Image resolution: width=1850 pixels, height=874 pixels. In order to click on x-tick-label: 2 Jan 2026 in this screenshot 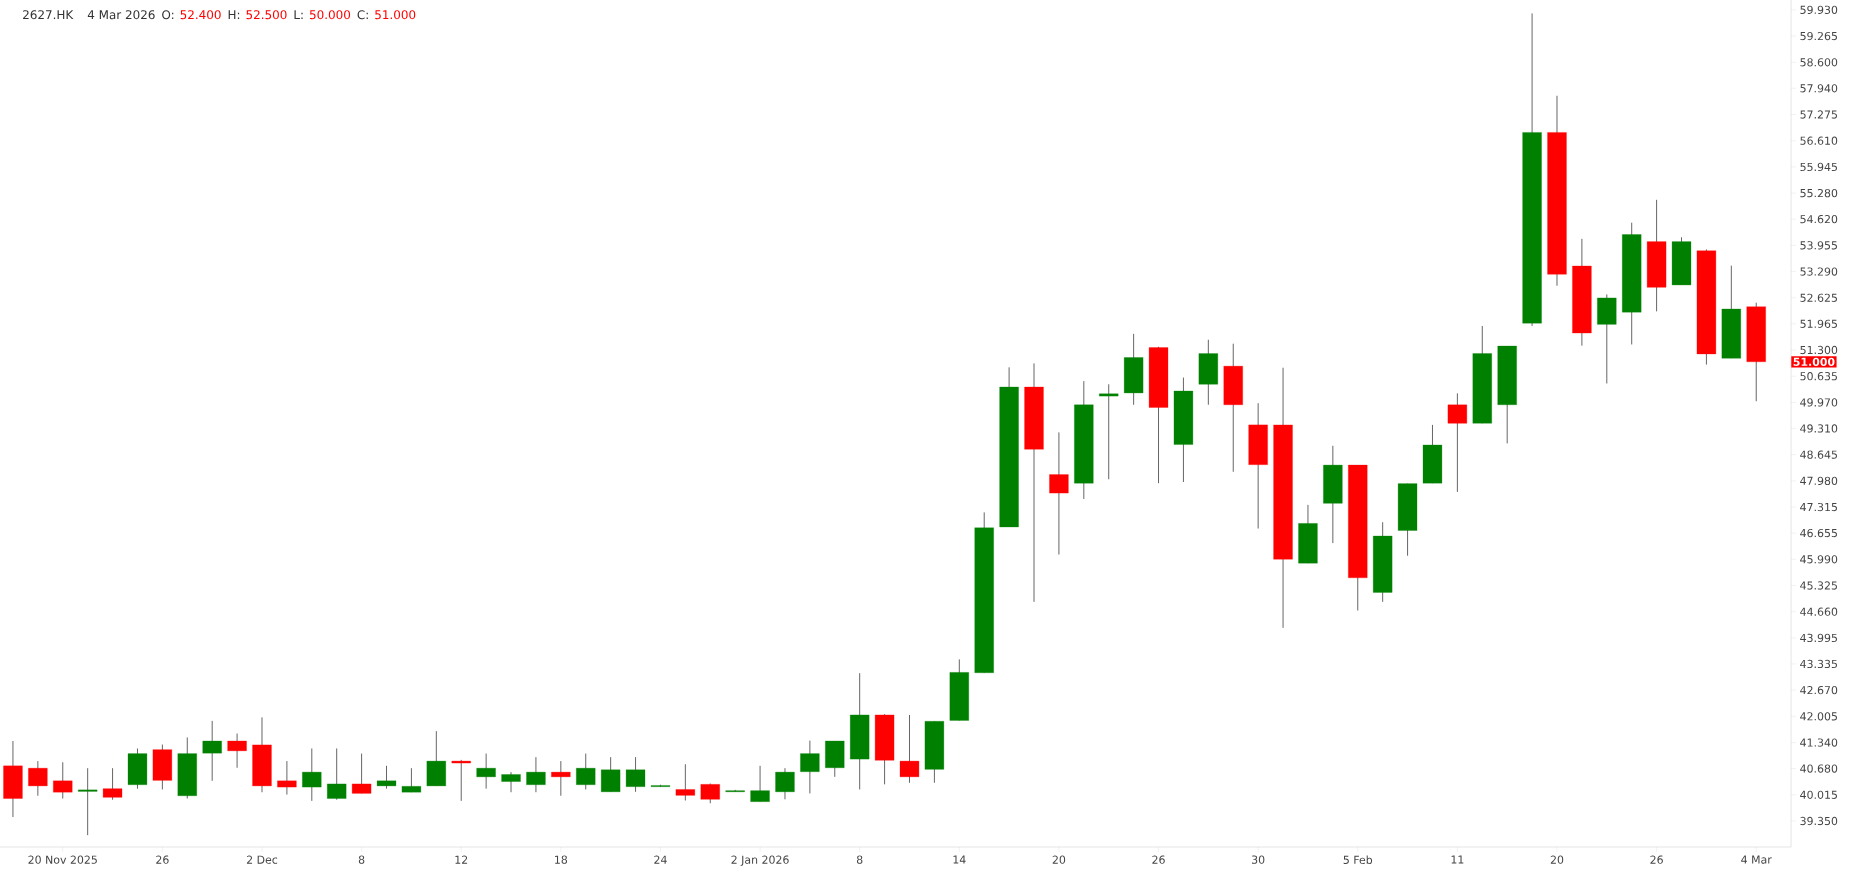, I will do `click(760, 860)`.